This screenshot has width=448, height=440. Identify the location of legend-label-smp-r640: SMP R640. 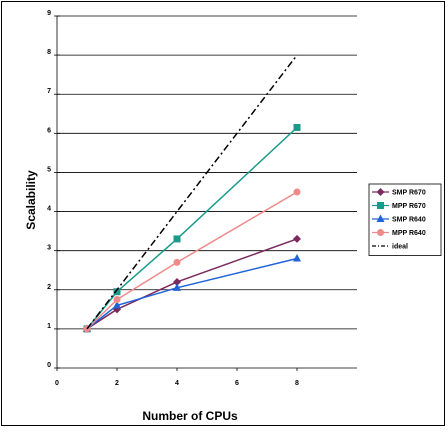
(409, 220).